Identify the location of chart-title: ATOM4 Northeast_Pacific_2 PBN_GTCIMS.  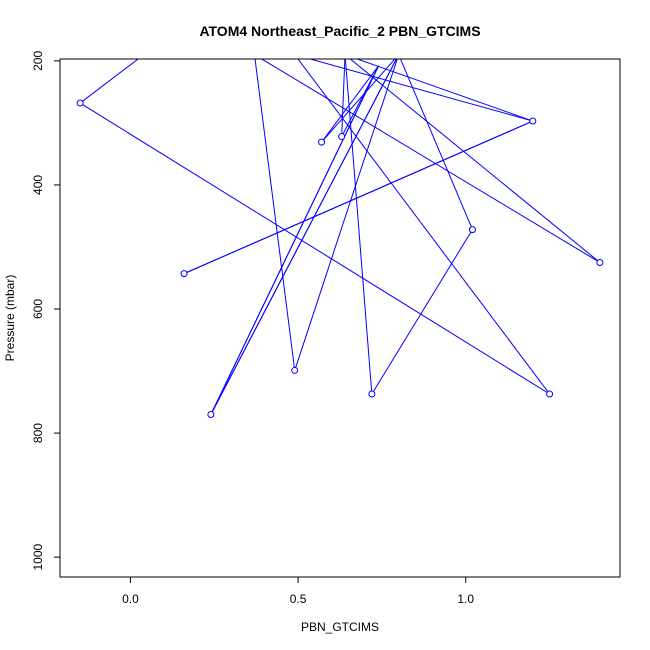
(339, 31).